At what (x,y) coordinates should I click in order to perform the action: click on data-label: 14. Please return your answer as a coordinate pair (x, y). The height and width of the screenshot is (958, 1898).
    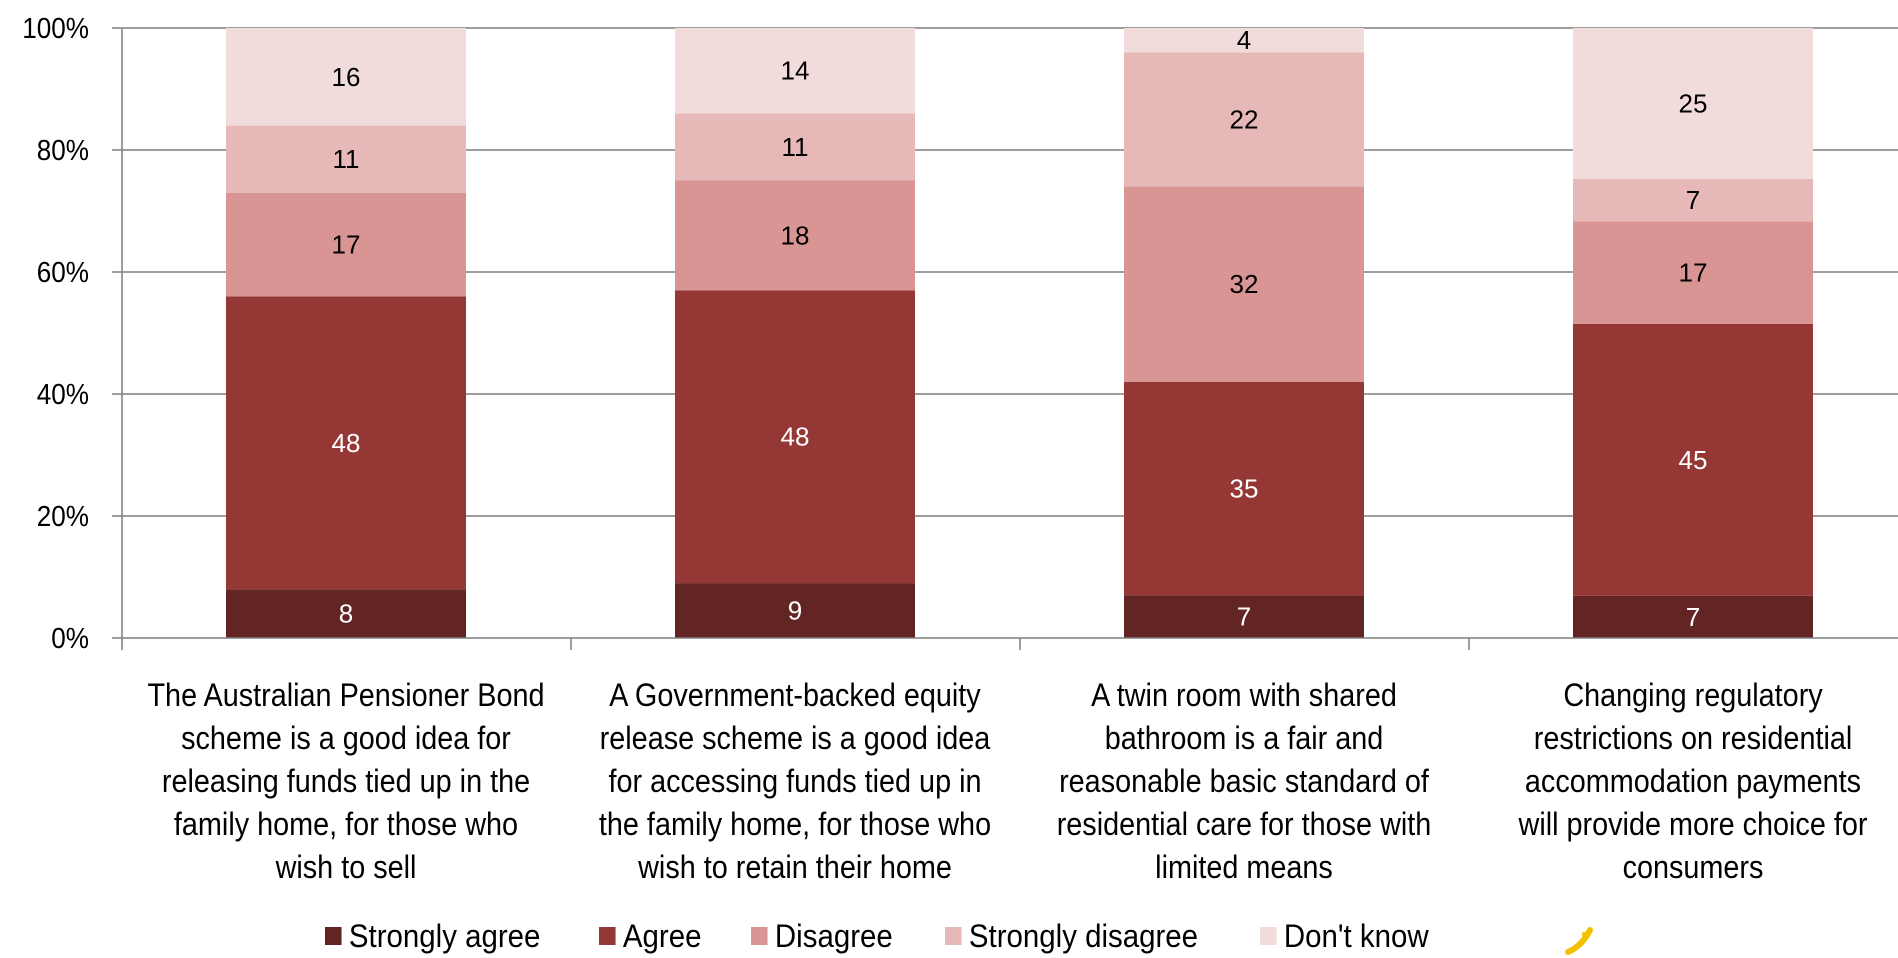
    Looking at the image, I should click on (795, 71).